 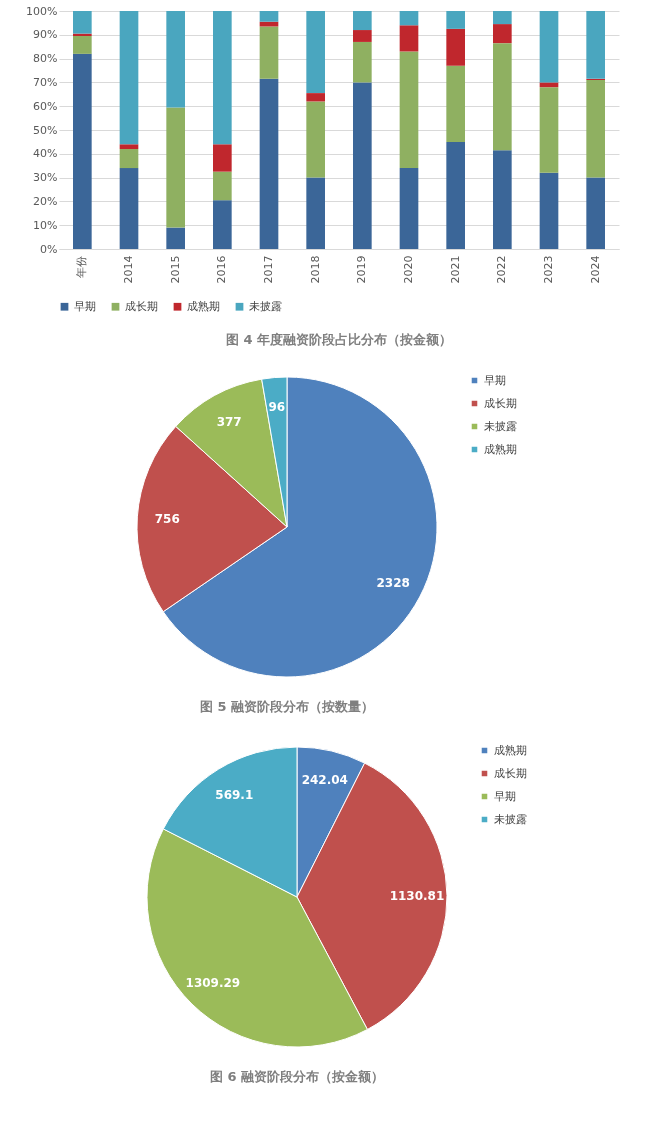 What do you see at coordinates (548, 269) in the screenshot?
I see `x-tick-label: 2023` at bounding box center [548, 269].